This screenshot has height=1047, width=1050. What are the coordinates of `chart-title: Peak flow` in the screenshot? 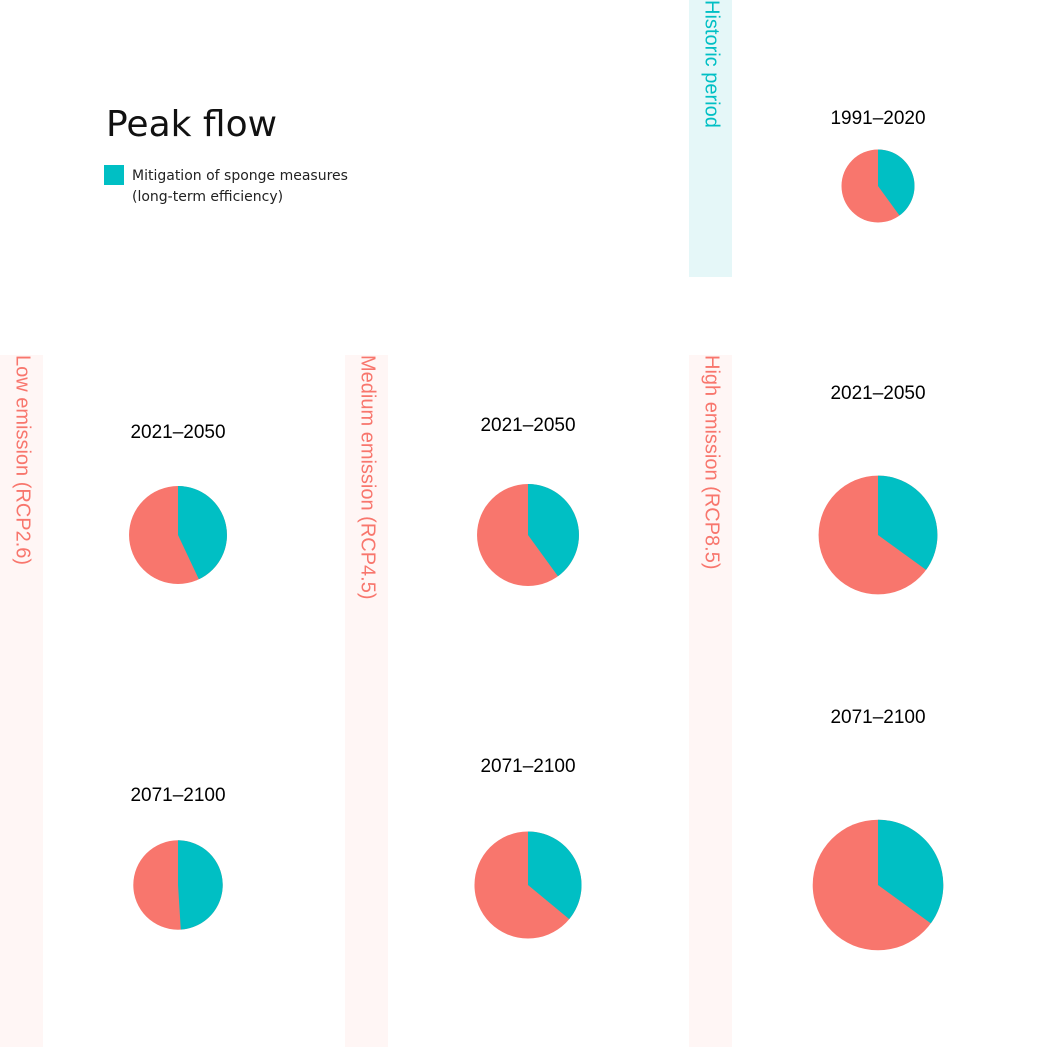 It's located at (192, 124).